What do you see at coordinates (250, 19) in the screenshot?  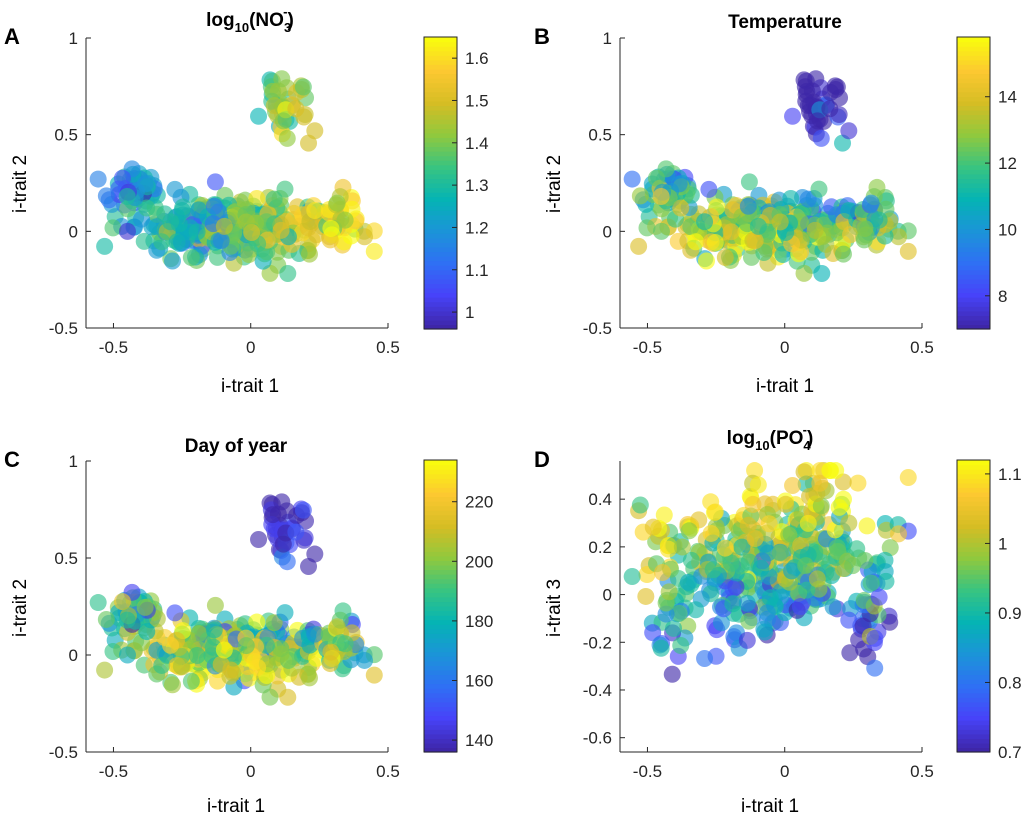 I see `panel-title: log10(NO3-)` at bounding box center [250, 19].